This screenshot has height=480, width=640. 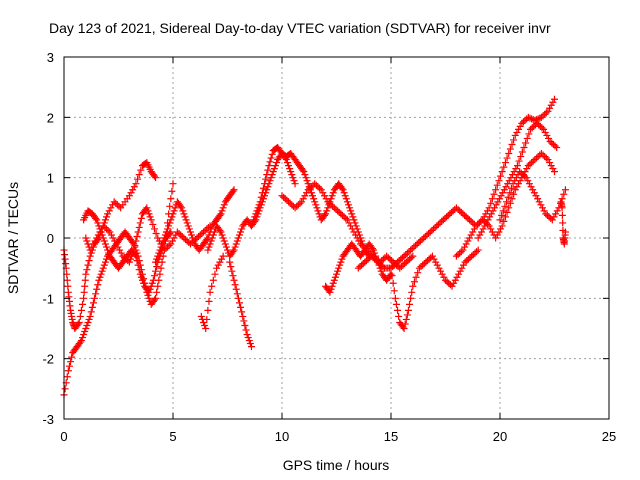 What do you see at coordinates (50, 178) in the screenshot?
I see `y-tick-label: 1` at bounding box center [50, 178].